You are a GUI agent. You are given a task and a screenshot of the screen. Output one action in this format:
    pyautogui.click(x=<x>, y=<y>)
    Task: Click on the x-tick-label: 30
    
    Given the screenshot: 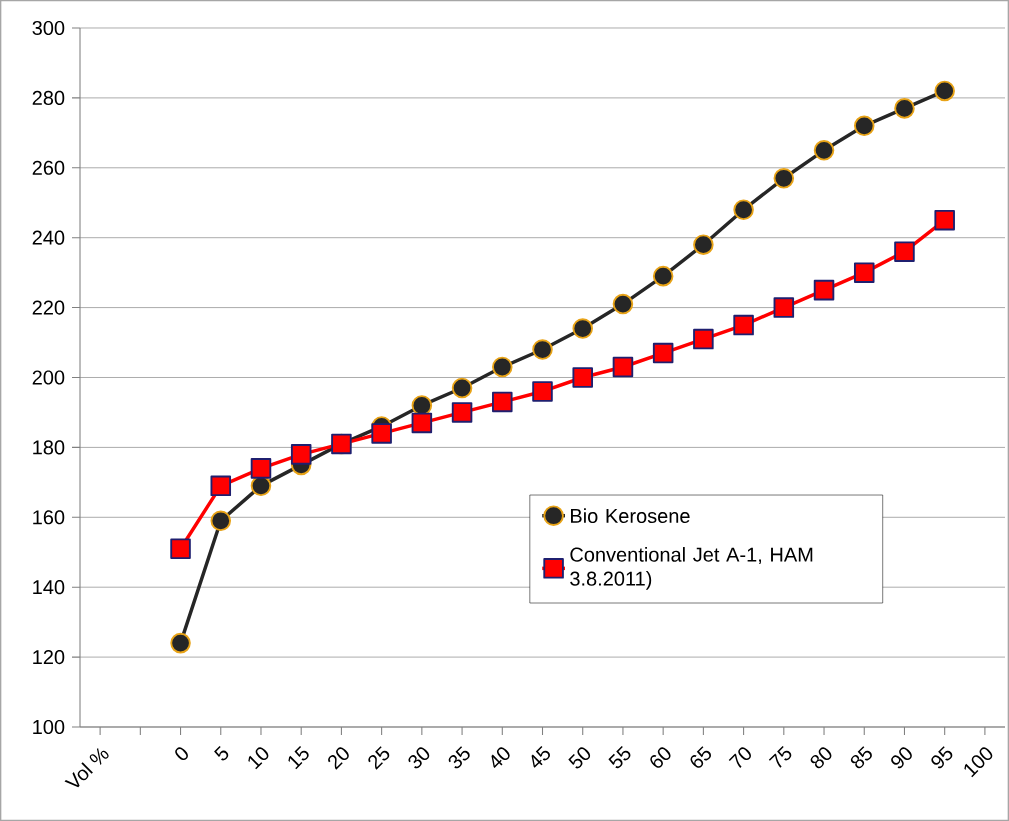 What is the action you would take?
    pyautogui.click(x=419, y=758)
    